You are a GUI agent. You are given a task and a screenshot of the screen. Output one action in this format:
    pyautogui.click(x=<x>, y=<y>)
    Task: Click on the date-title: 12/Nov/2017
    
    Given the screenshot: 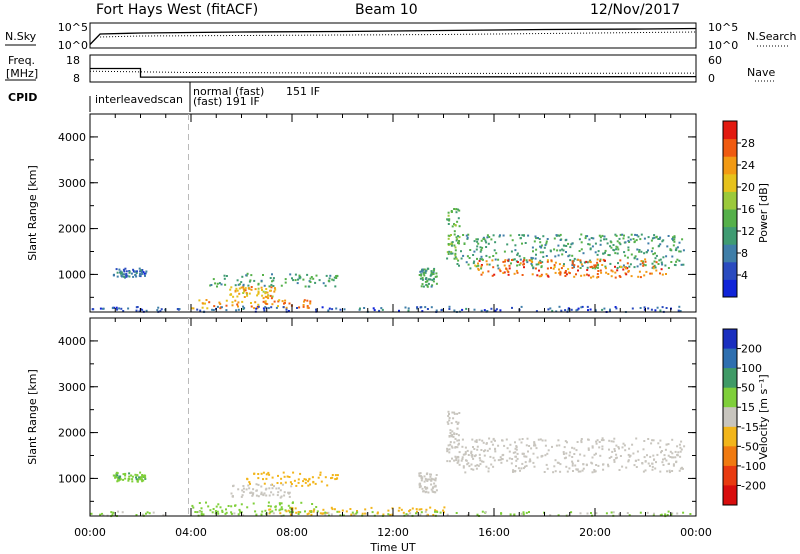 What is the action you would take?
    pyautogui.click(x=635, y=10)
    